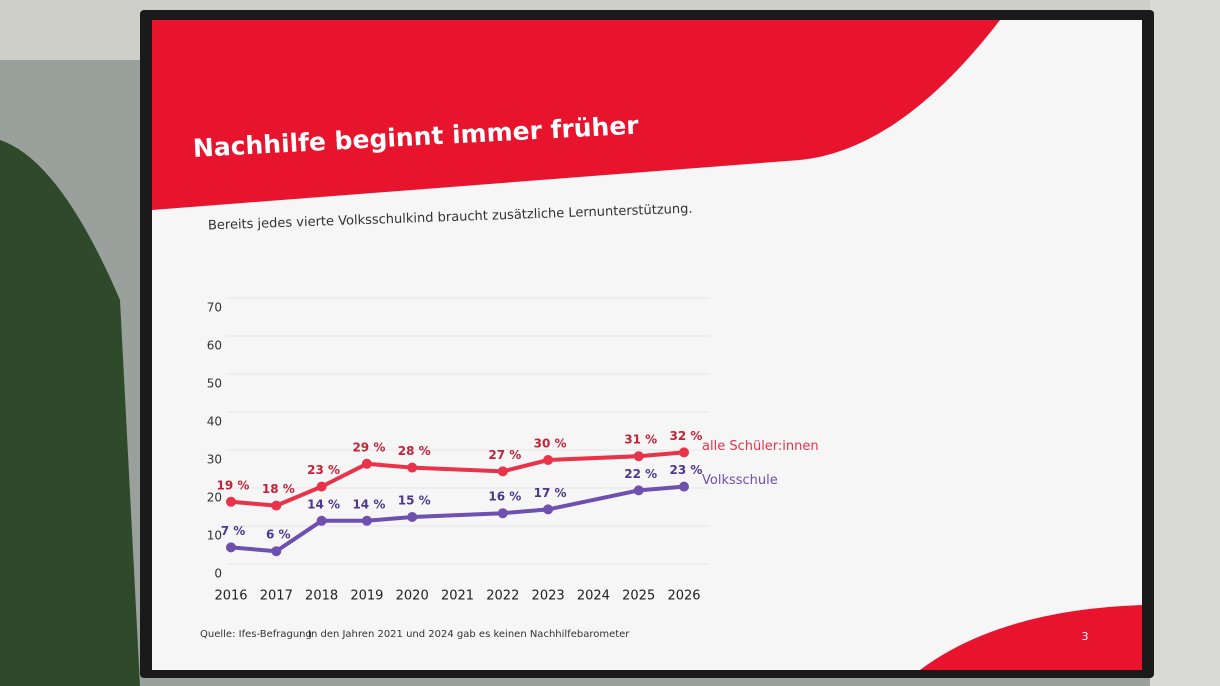 This screenshot has height=686, width=1220. Describe the element at coordinates (214, 308) in the screenshot. I see `y-tick-label: 70` at that location.